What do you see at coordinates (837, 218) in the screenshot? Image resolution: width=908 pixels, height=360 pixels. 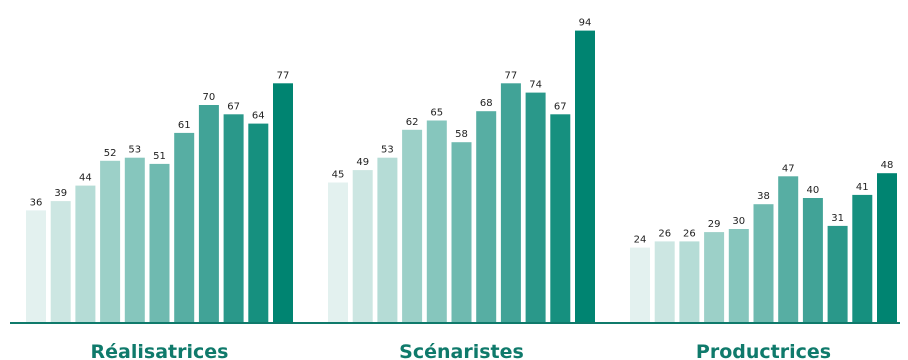 I see `bar-value-label: 31` at bounding box center [837, 218].